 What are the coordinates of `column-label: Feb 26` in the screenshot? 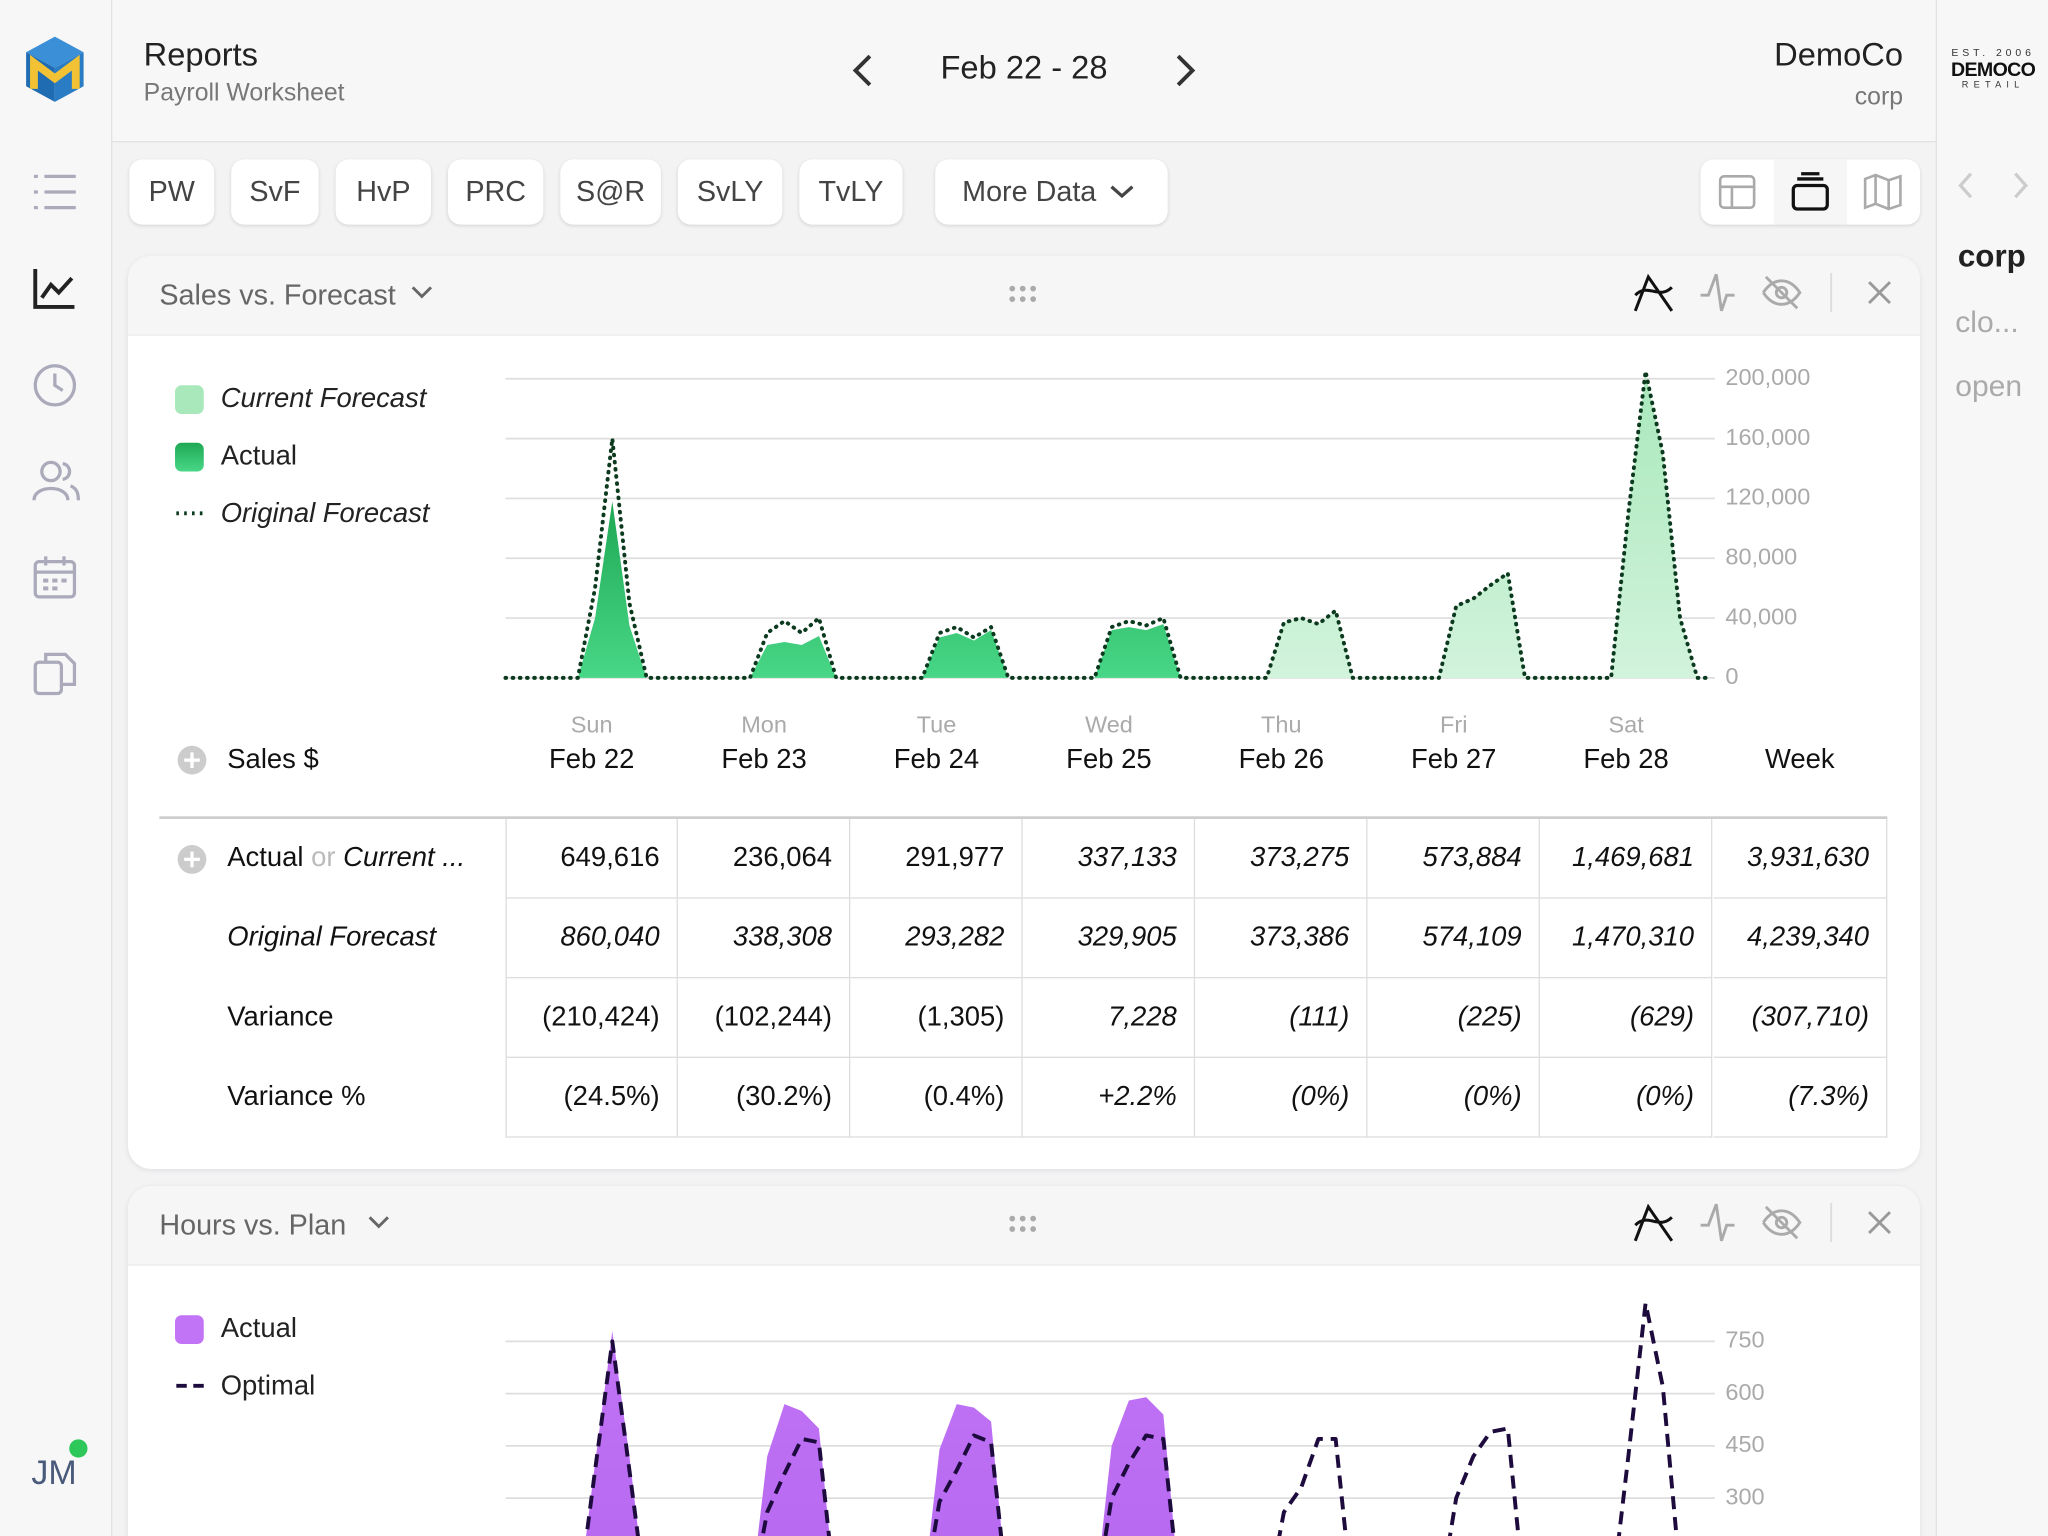 It's located at (1281, 759).